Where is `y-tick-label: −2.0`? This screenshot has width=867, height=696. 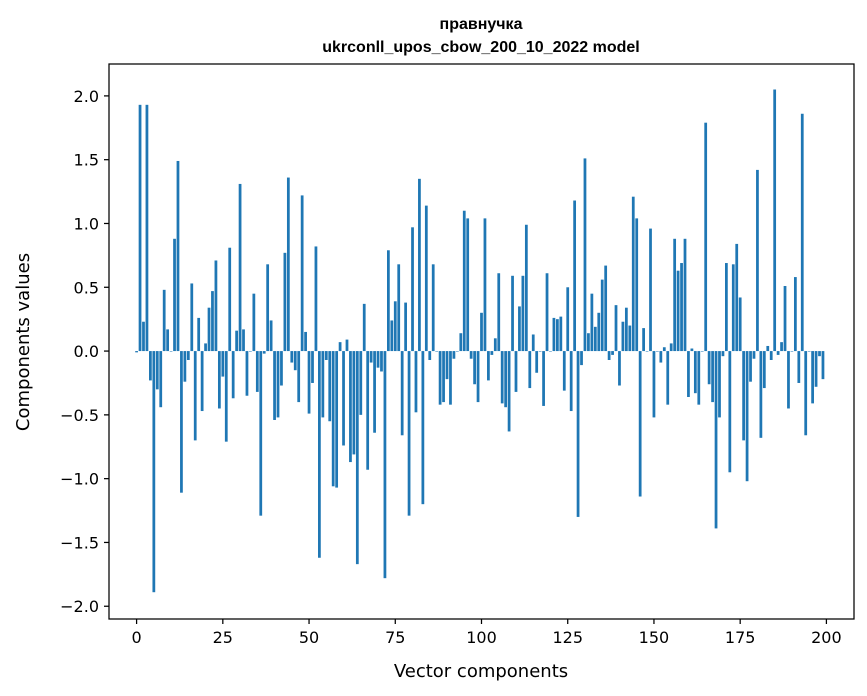
y-tick-label: −2.0 is located at coordinates (79, 606).